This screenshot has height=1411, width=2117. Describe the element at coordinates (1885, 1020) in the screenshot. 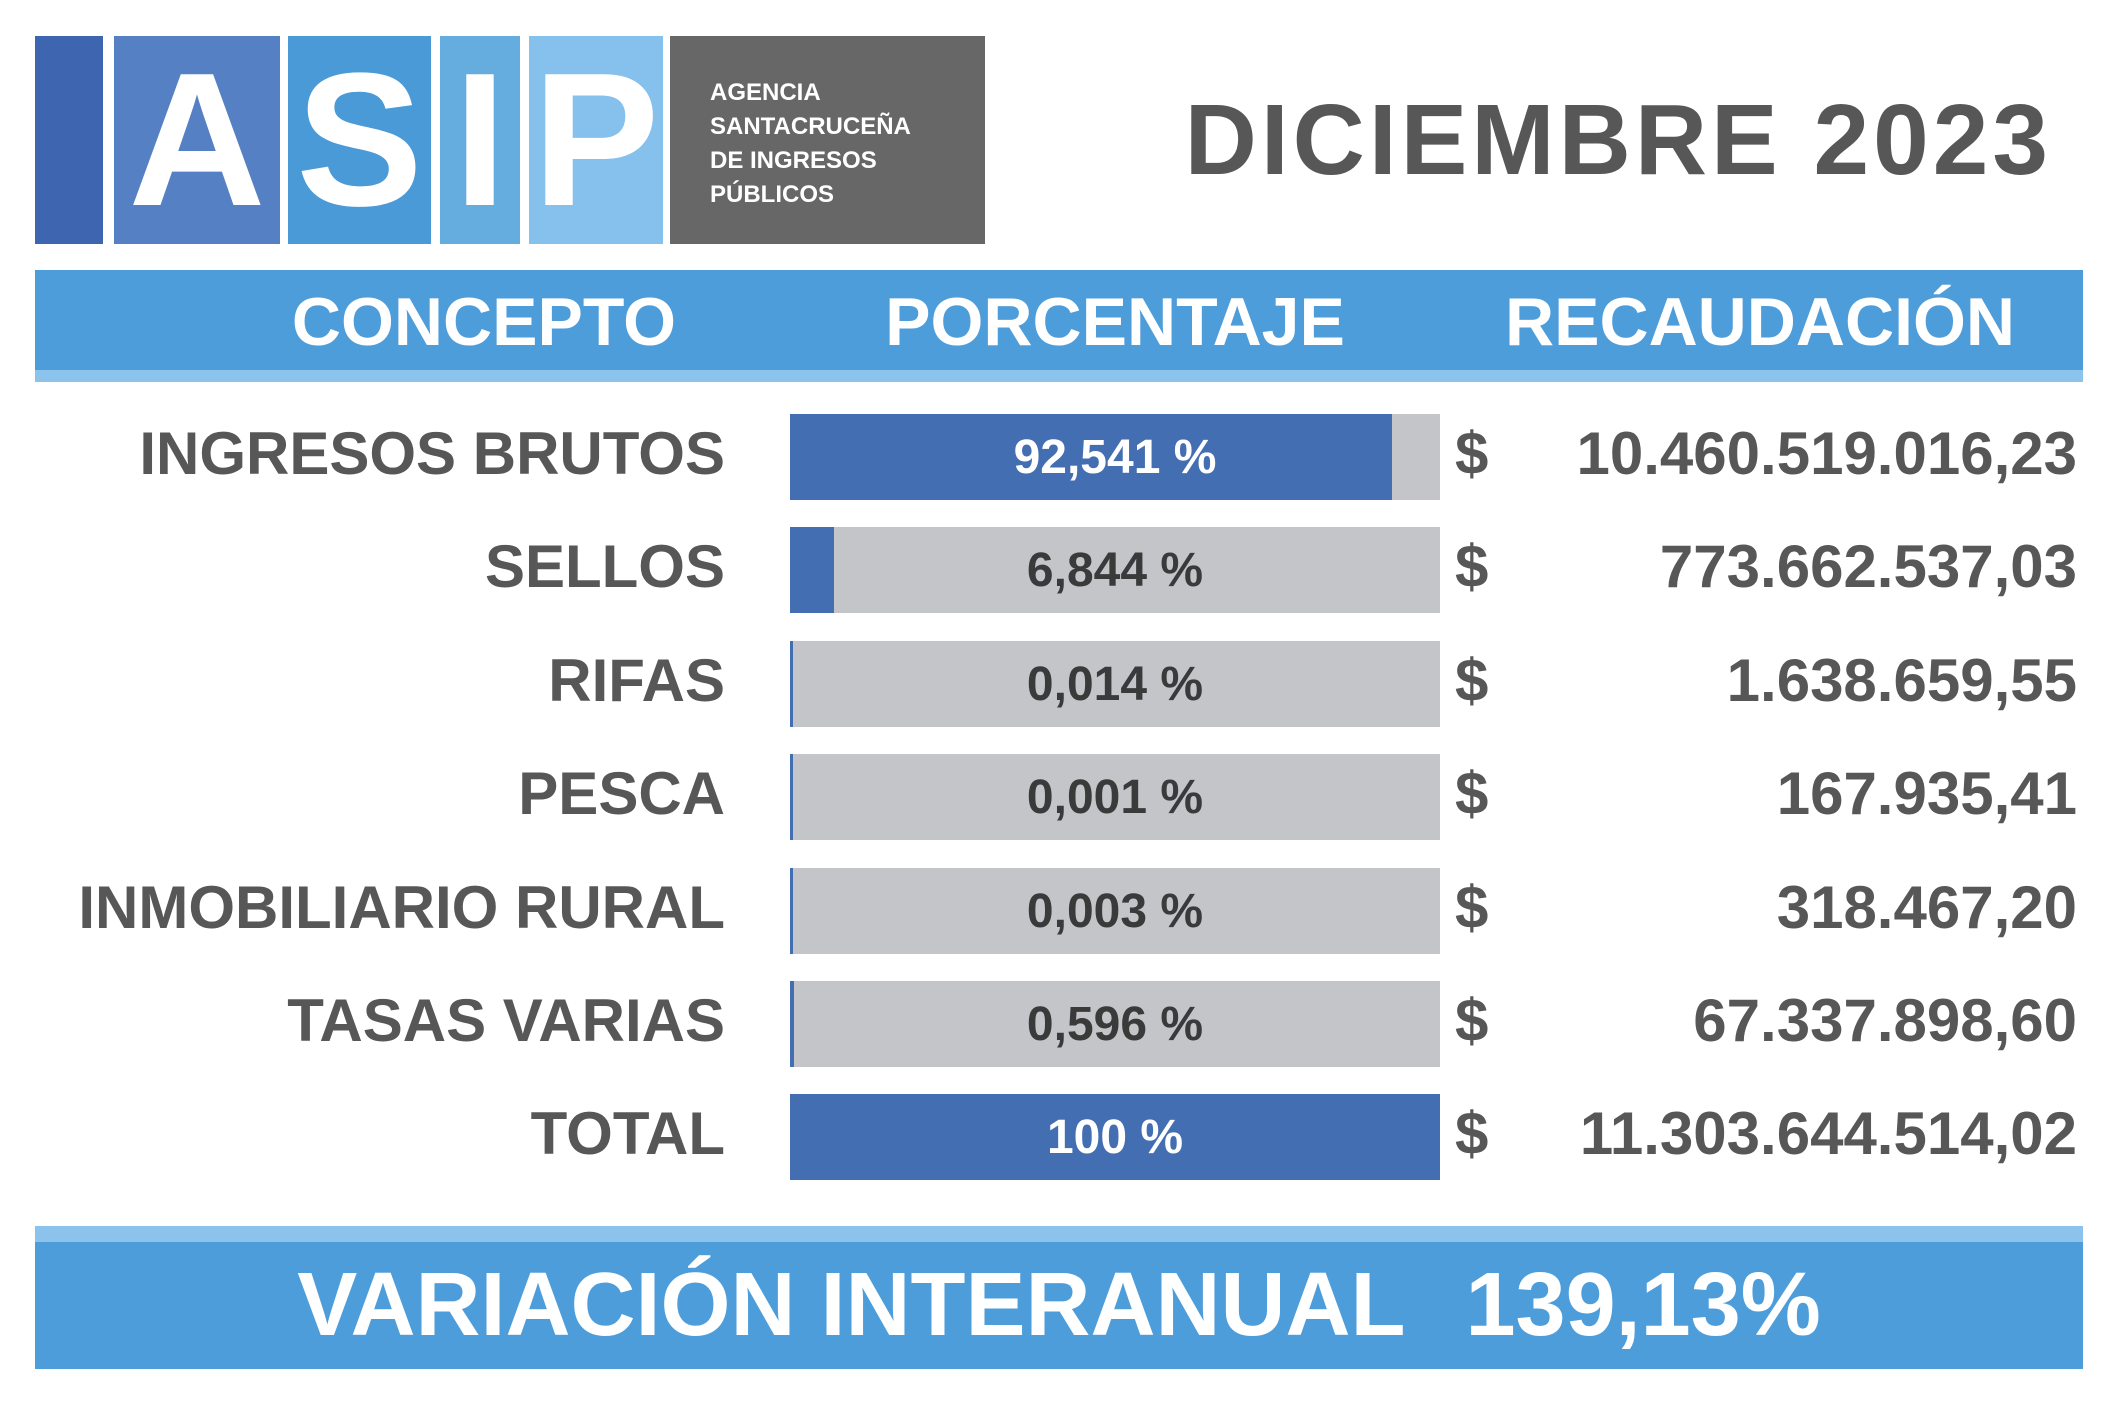

I see `collection-amount: 67.337.898,60` at that location.